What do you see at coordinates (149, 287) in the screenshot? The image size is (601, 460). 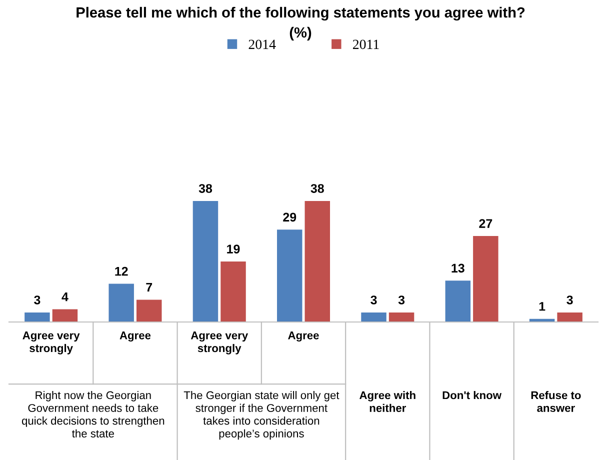 I see `data-label: 7` at bounding box center [149, 287].